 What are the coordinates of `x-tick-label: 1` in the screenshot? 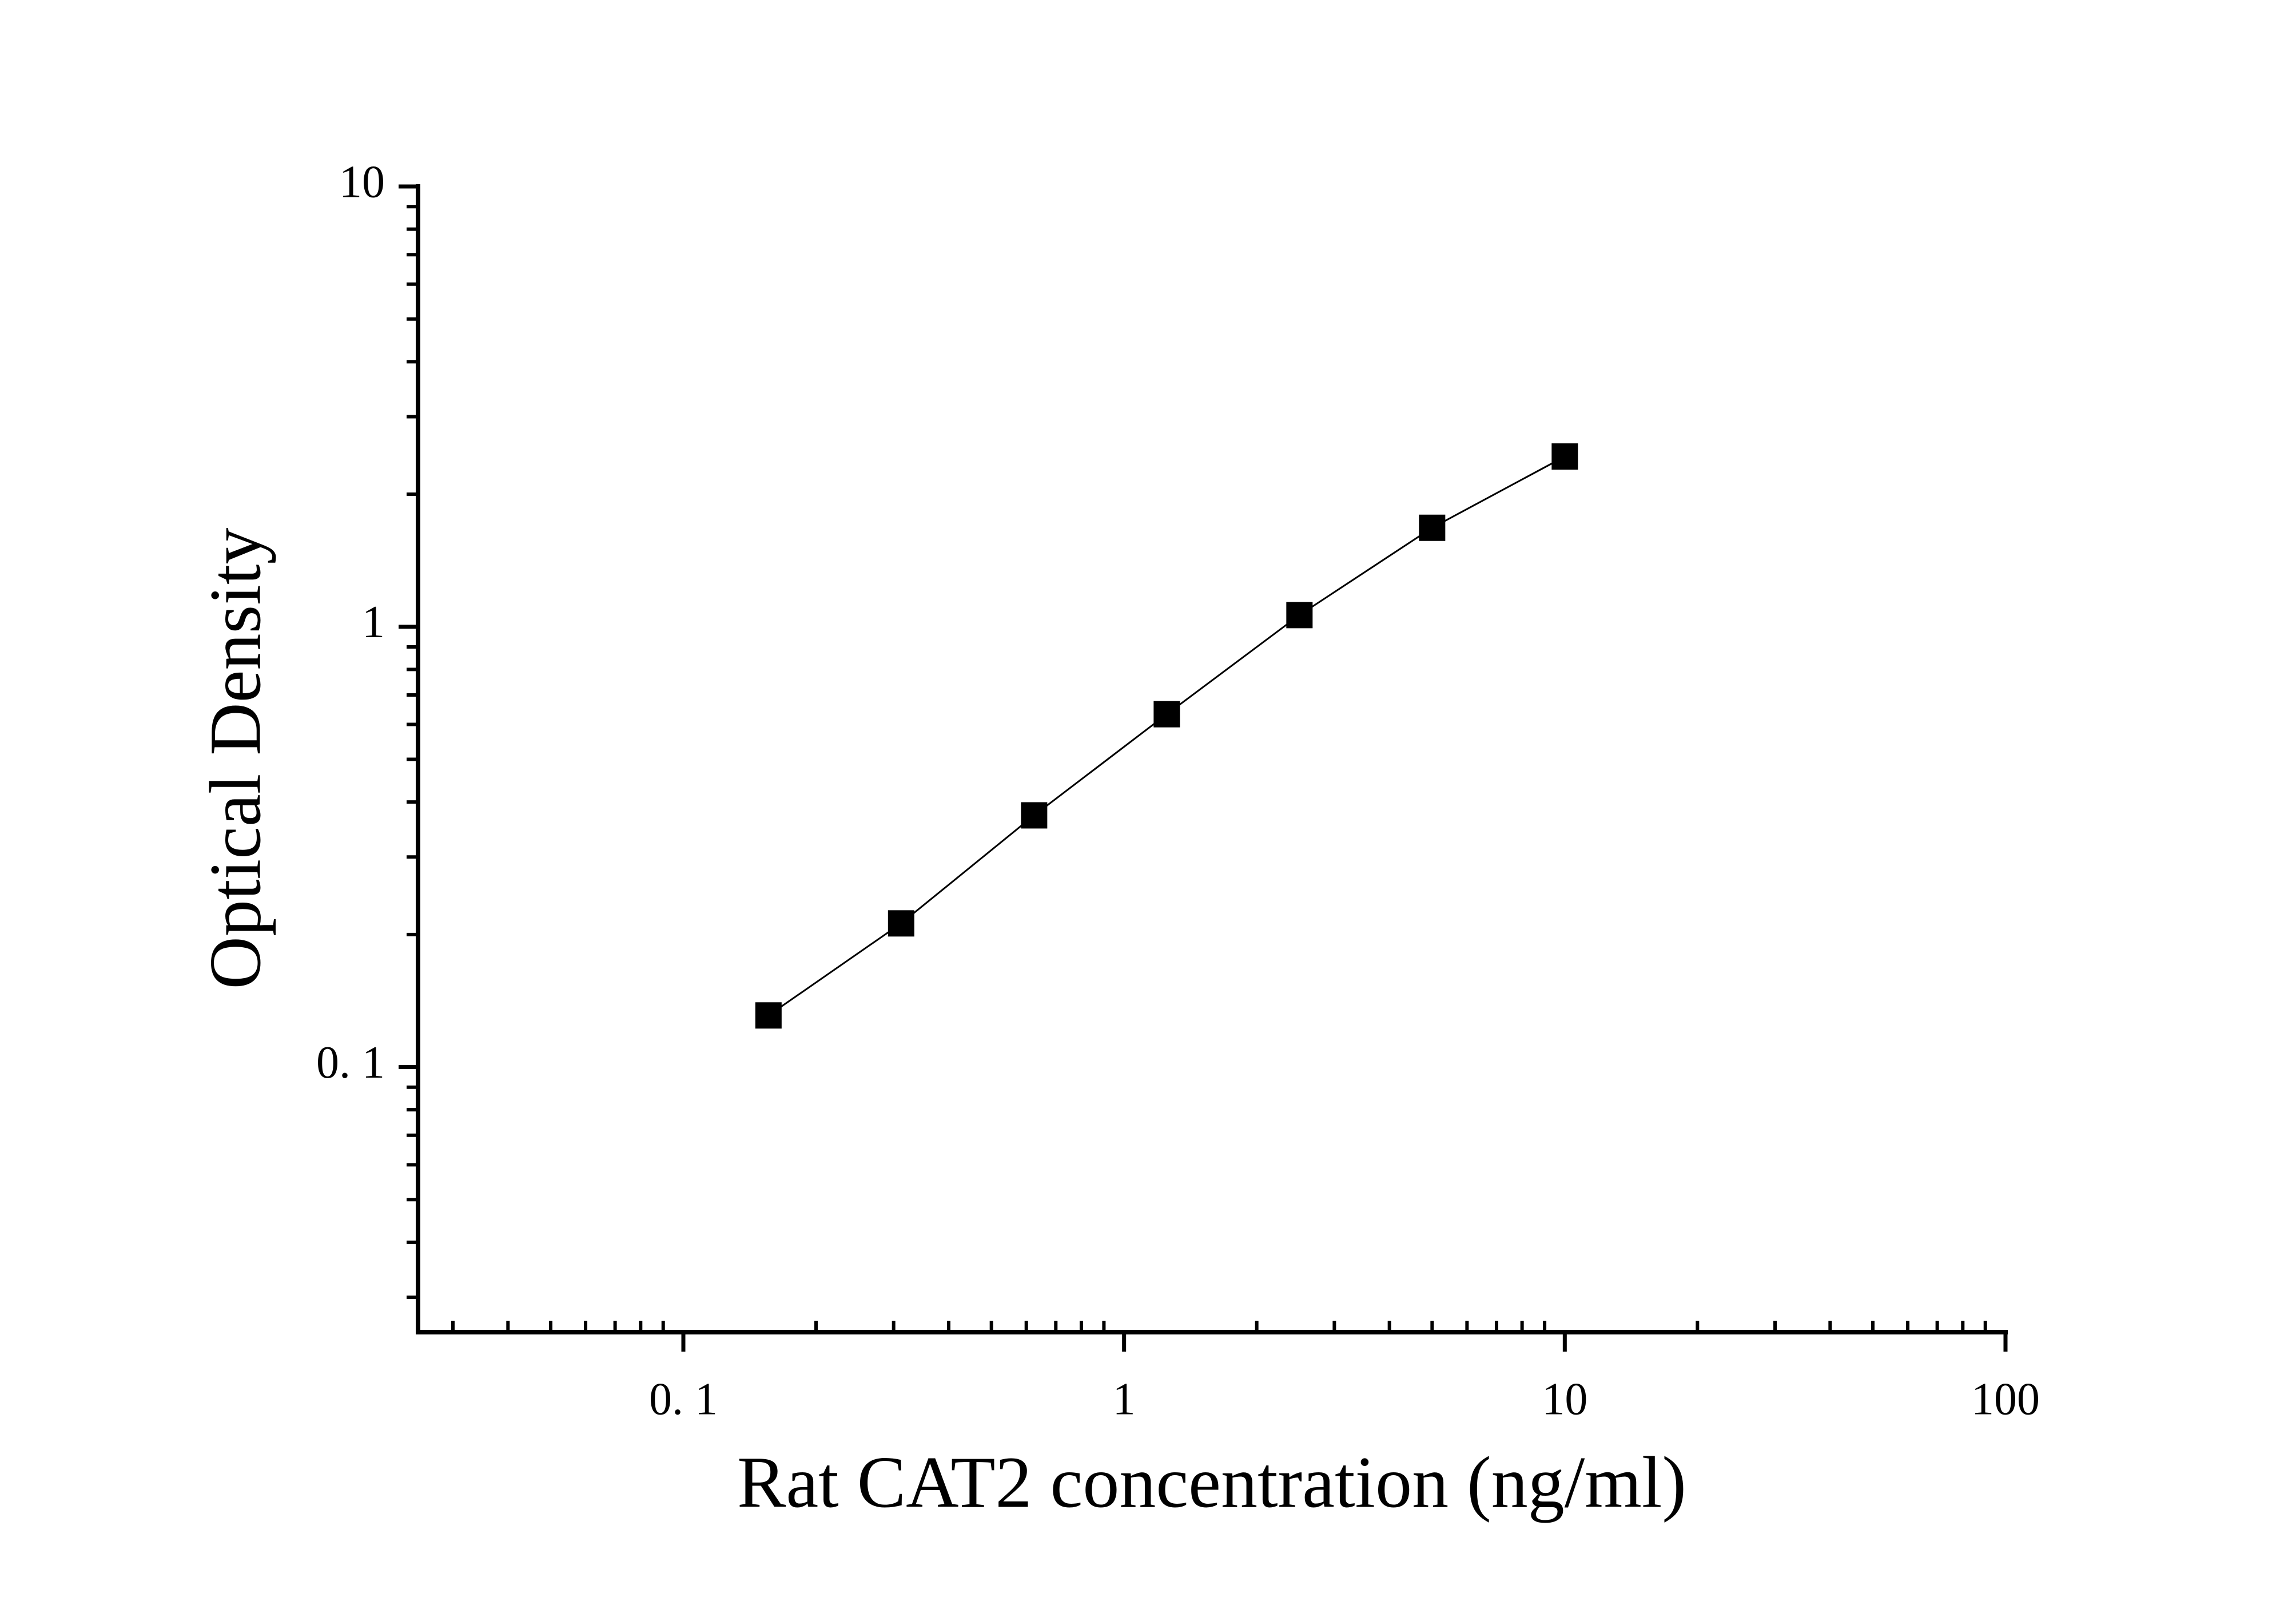 It's located at (1124, 1399).